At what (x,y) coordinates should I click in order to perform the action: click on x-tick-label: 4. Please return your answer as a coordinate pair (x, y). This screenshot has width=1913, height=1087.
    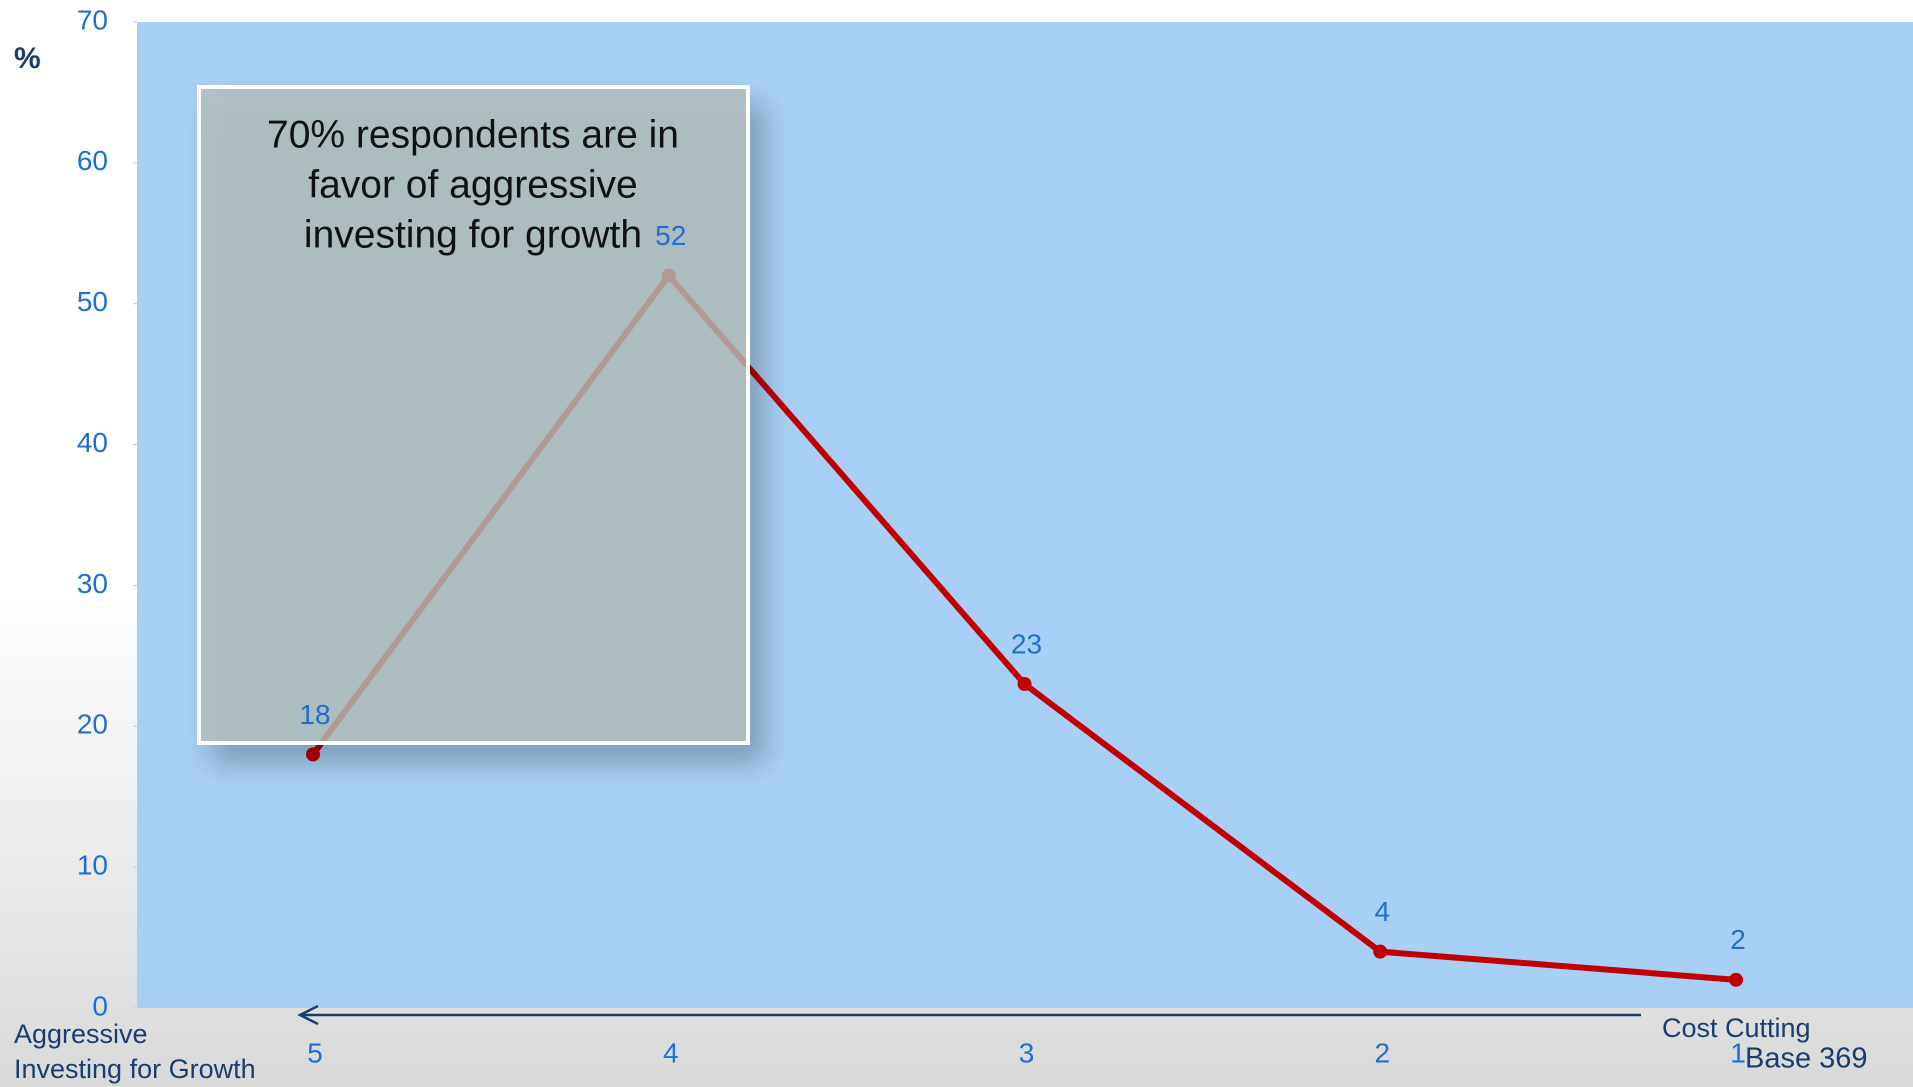
    Looking at the image, I should click on (671, 1052).